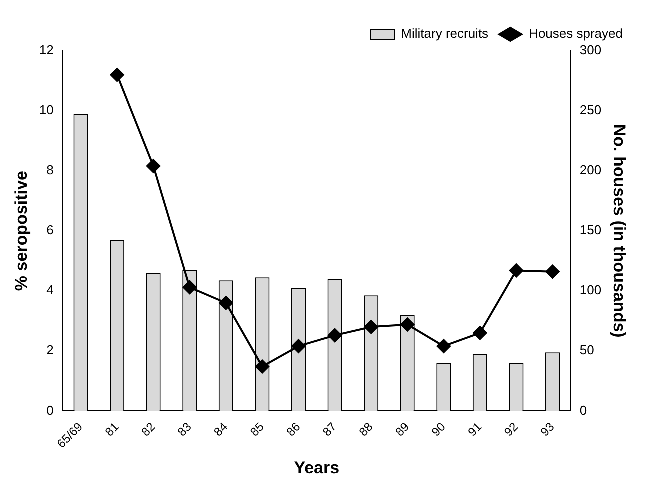 The height and width of the screenshot is (493, 649). What do you see at coordinates (591, 290) in the screenshot?
I see `y2-tick-label: 100` at bounding box center [591, 290].